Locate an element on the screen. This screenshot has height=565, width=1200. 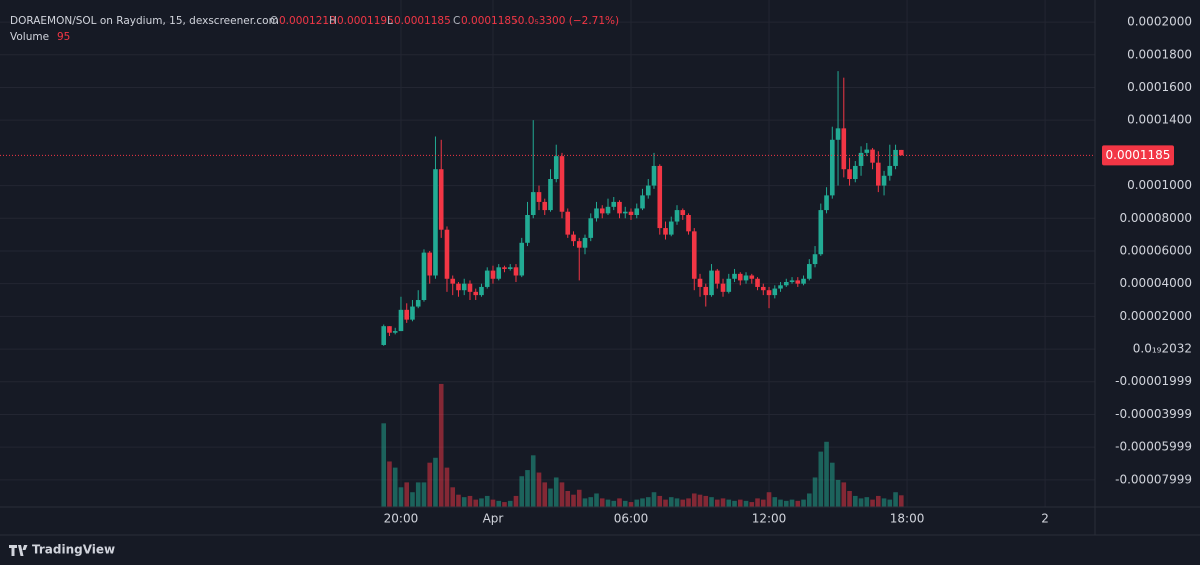
y-tick-label: -0.00005999 is located at coordinates (1153, 447).